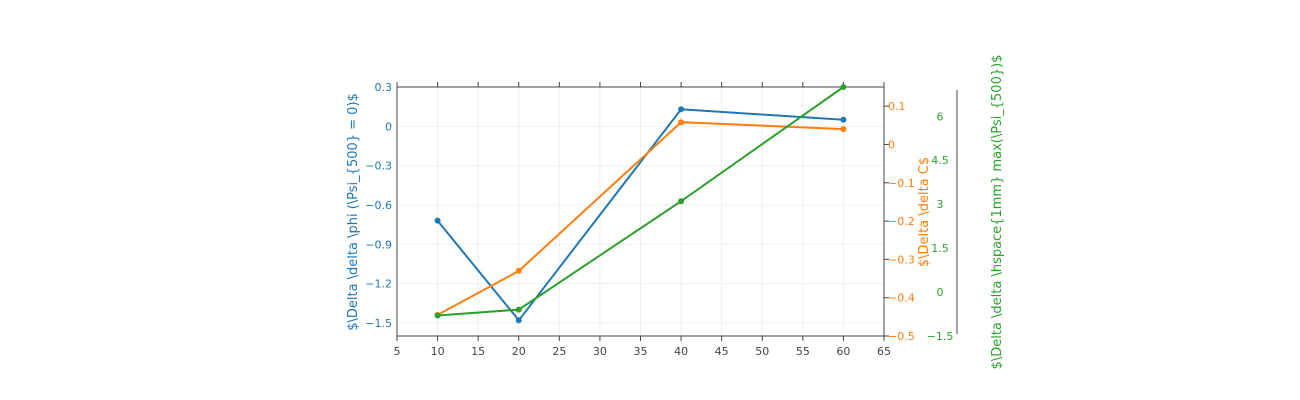  What do you see at coordinates (641, 351) in the screenshot?
I see `x-tick-label: 35` at bounding box center [641, 351].